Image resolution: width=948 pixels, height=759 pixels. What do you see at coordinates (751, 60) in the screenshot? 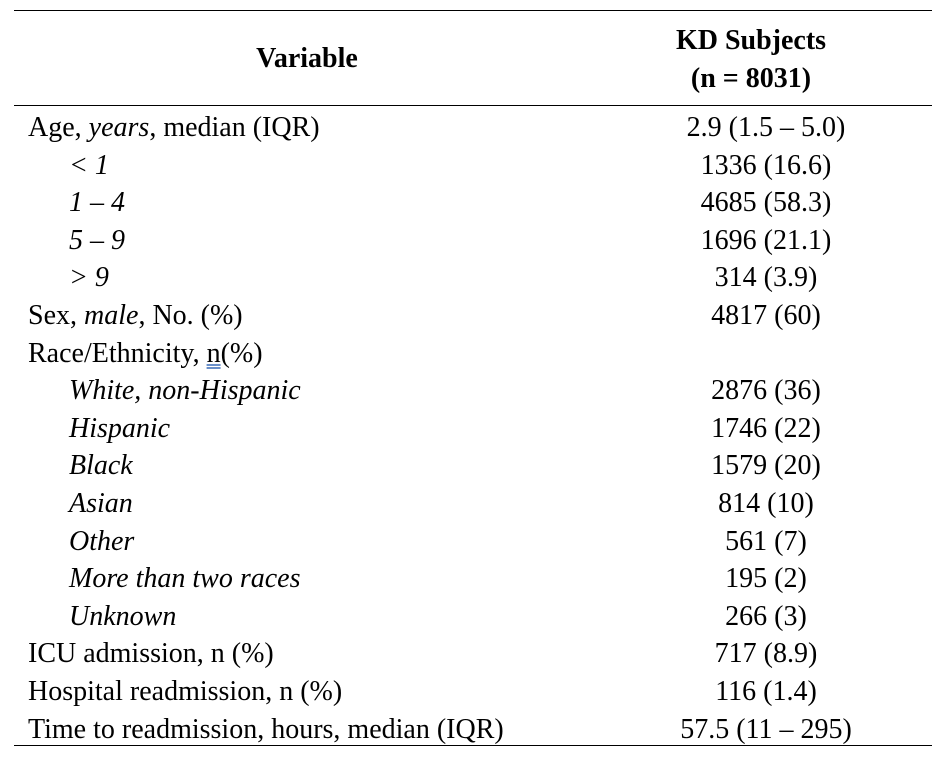
I see `header-kd-subjects: KD Subjects (n = 8031)` at bounding box center [751, 60].